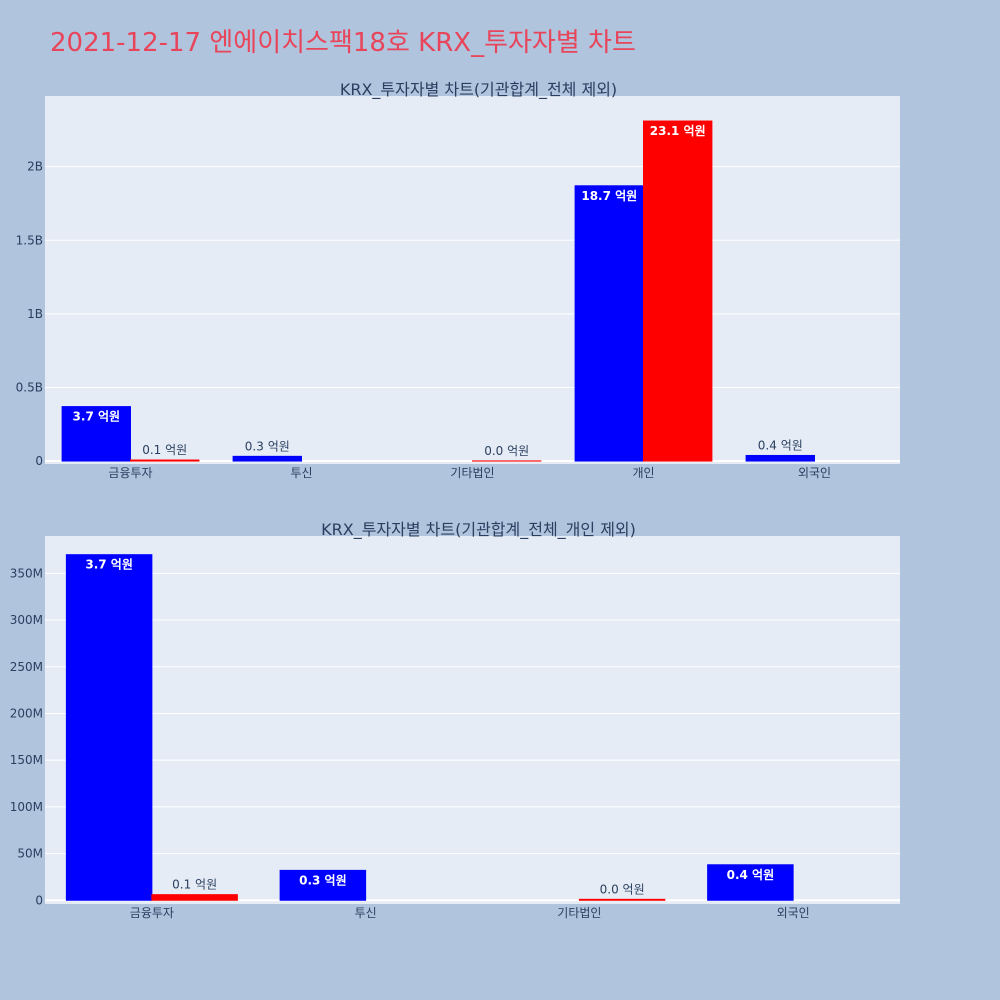 This screenshot has height=1000, width=1000. Describe the element at coordinates (478, 530) in the screenshot. I see `chart-title: KRX_투자자별 차트(기관합계_전체_개인 제외)` at that location.